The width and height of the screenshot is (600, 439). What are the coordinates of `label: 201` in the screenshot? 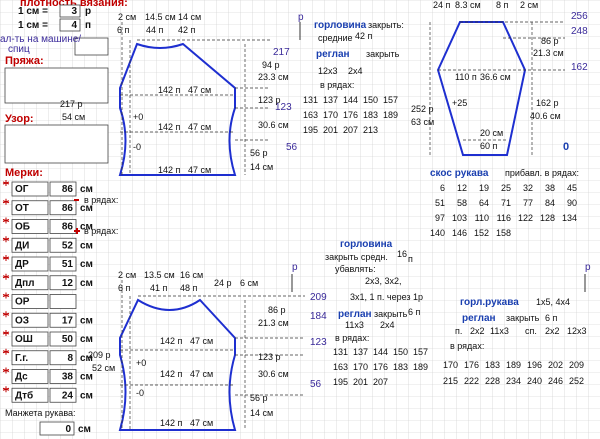 It's located at (360, 382).